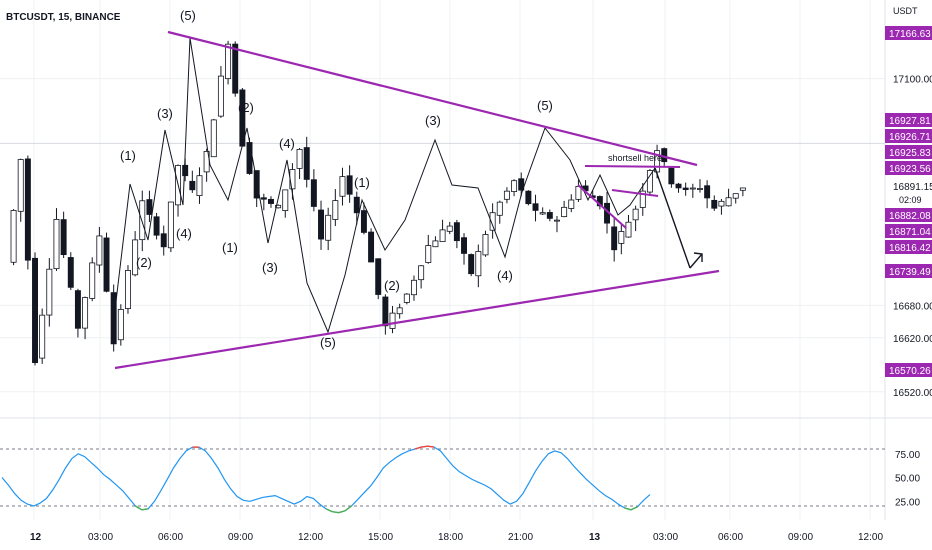 The height and width of the screenshot is (550, 932). What do you see at coordinates (912, 187) in the screenshot?
I see `last-price-label: 16891.15` at bounding box center [912, 187].